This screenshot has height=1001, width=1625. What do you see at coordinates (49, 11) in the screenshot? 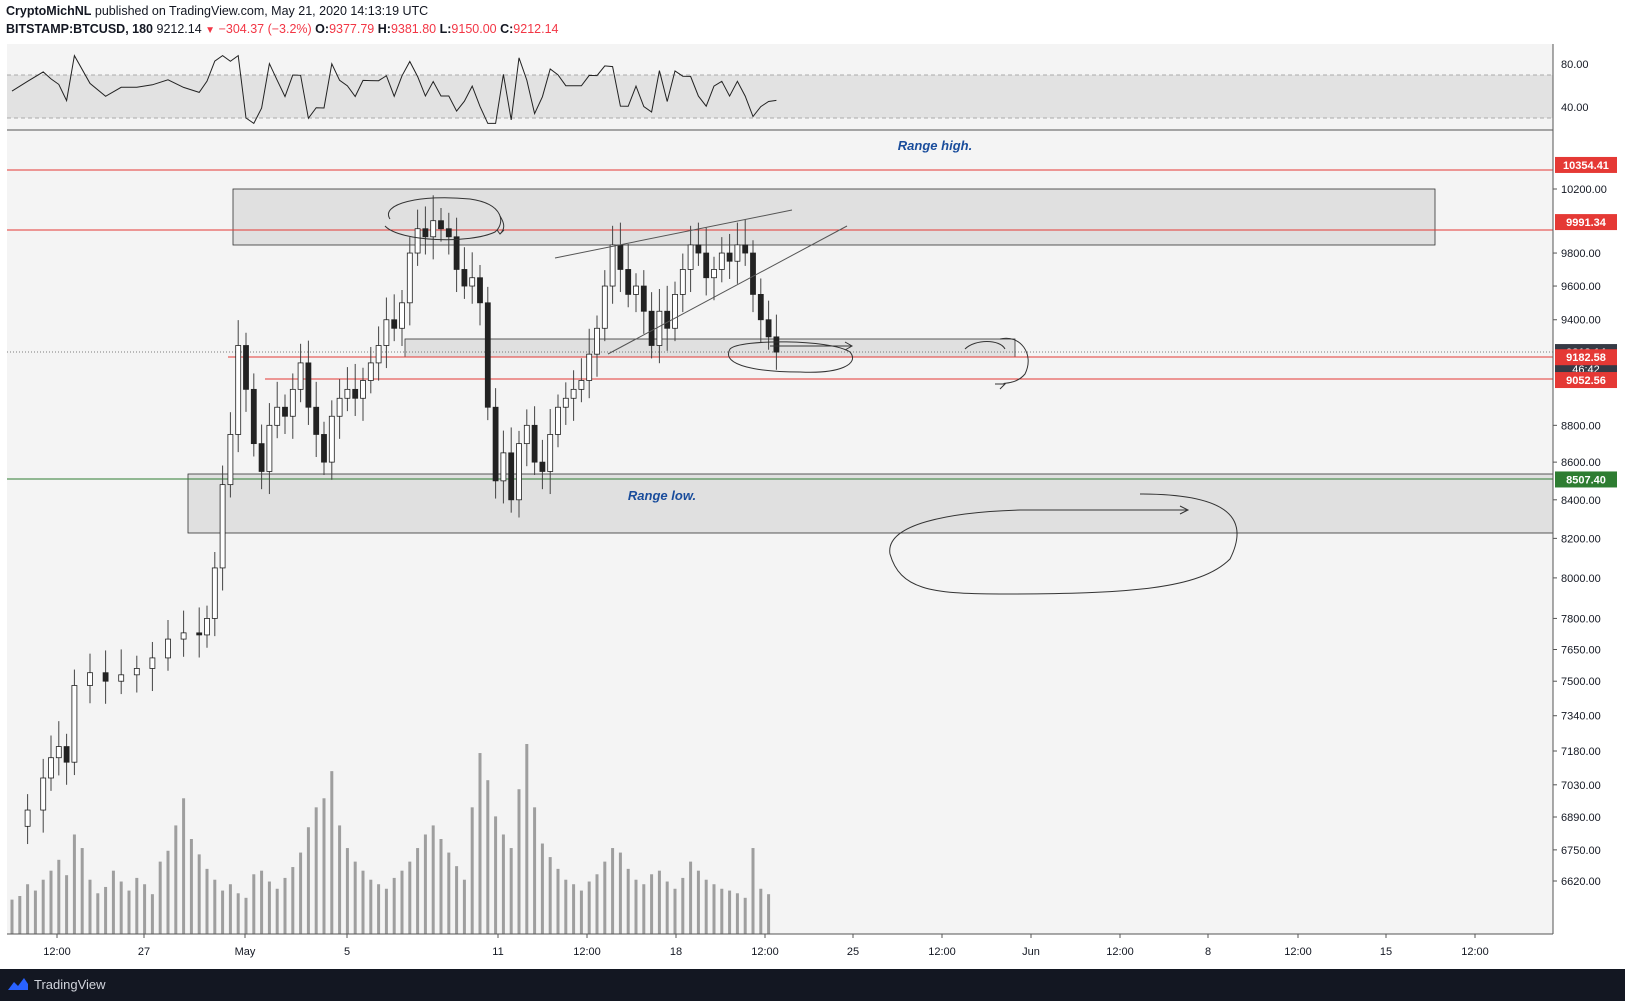
I see `author-name: CryptoMichNL` at bounding box center [49, 11].